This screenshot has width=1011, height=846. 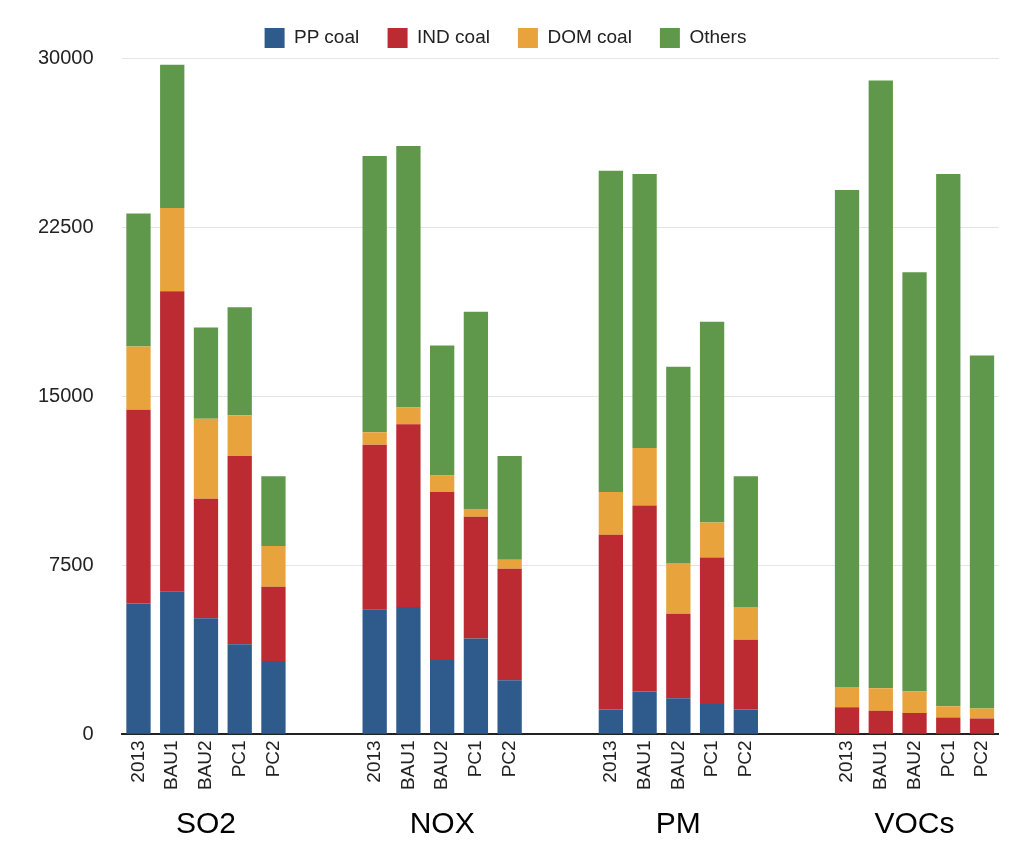 What do you see at coordinates (65, 394) in the screenshot?
I see `y-tick-label: 15000` at bounding box center [65, 394].